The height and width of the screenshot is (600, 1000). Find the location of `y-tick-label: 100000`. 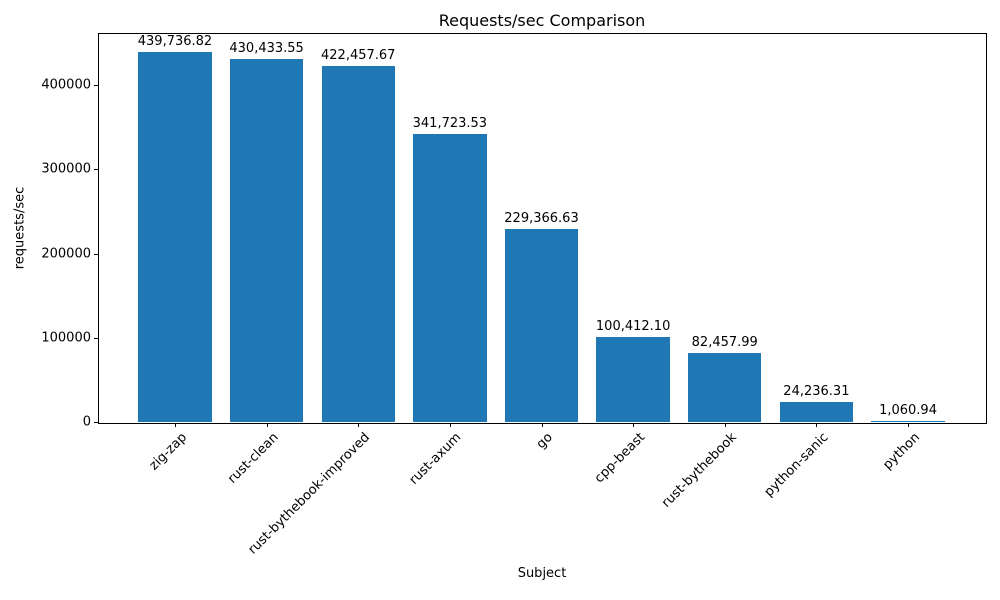

y-tick-label: 100000 is located at coordinates (66, 338).